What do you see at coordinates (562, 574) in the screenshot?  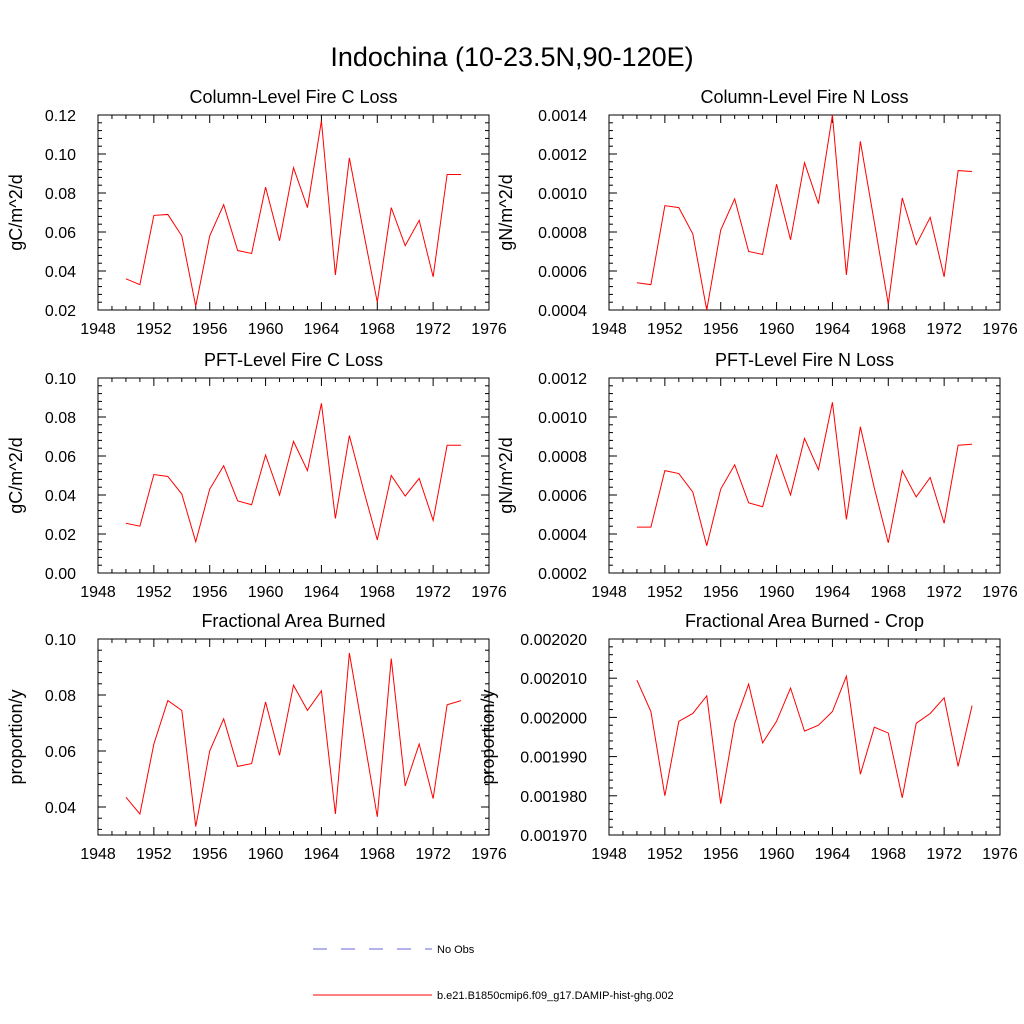 I see `y-tick-label: 0.0002` at bounding box center [562, 574].